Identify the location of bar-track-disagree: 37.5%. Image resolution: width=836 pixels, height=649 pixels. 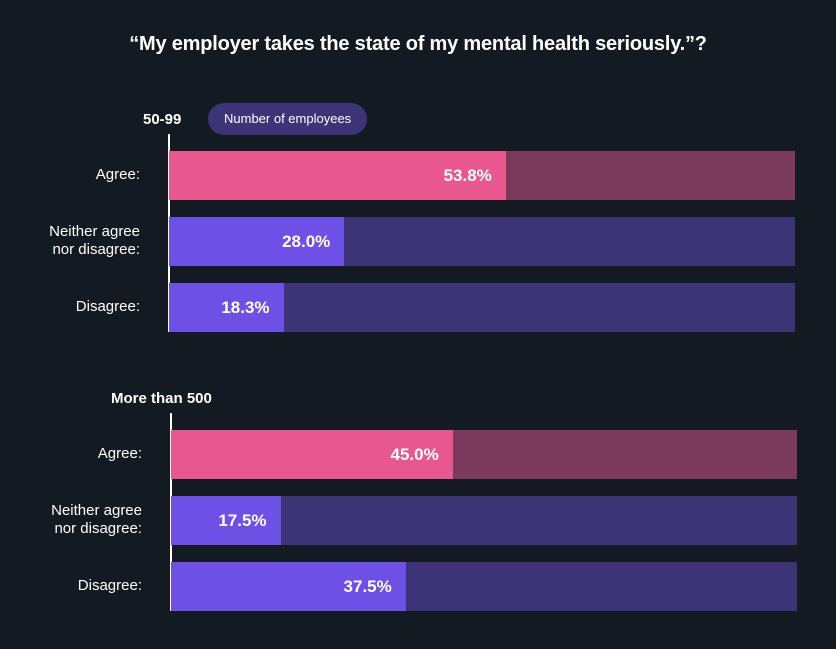
(484, 586).